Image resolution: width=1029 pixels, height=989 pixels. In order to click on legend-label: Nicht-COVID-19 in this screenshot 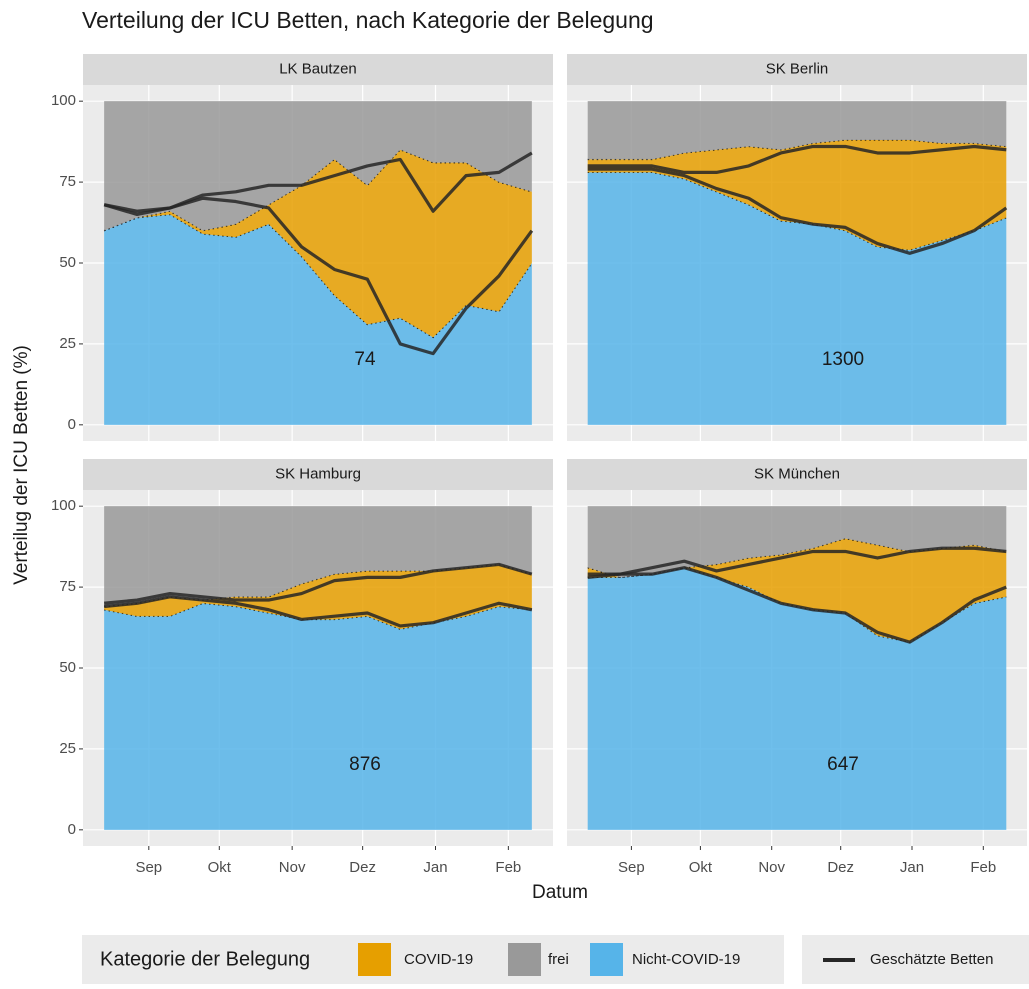, I will do `click(686, 959)`.